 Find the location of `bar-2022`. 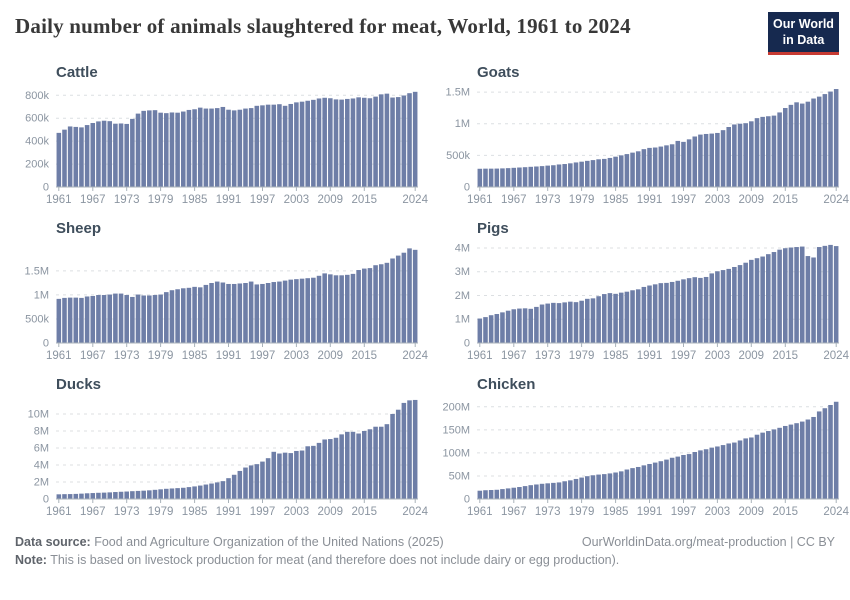

bar-2022 is located at coordinates (404, 141).